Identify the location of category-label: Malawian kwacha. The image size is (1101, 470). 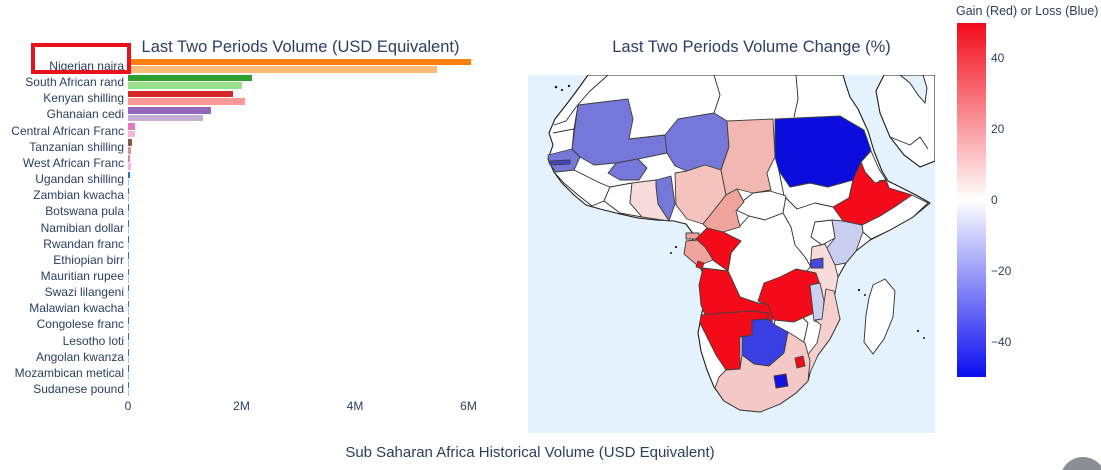
(76, 308).